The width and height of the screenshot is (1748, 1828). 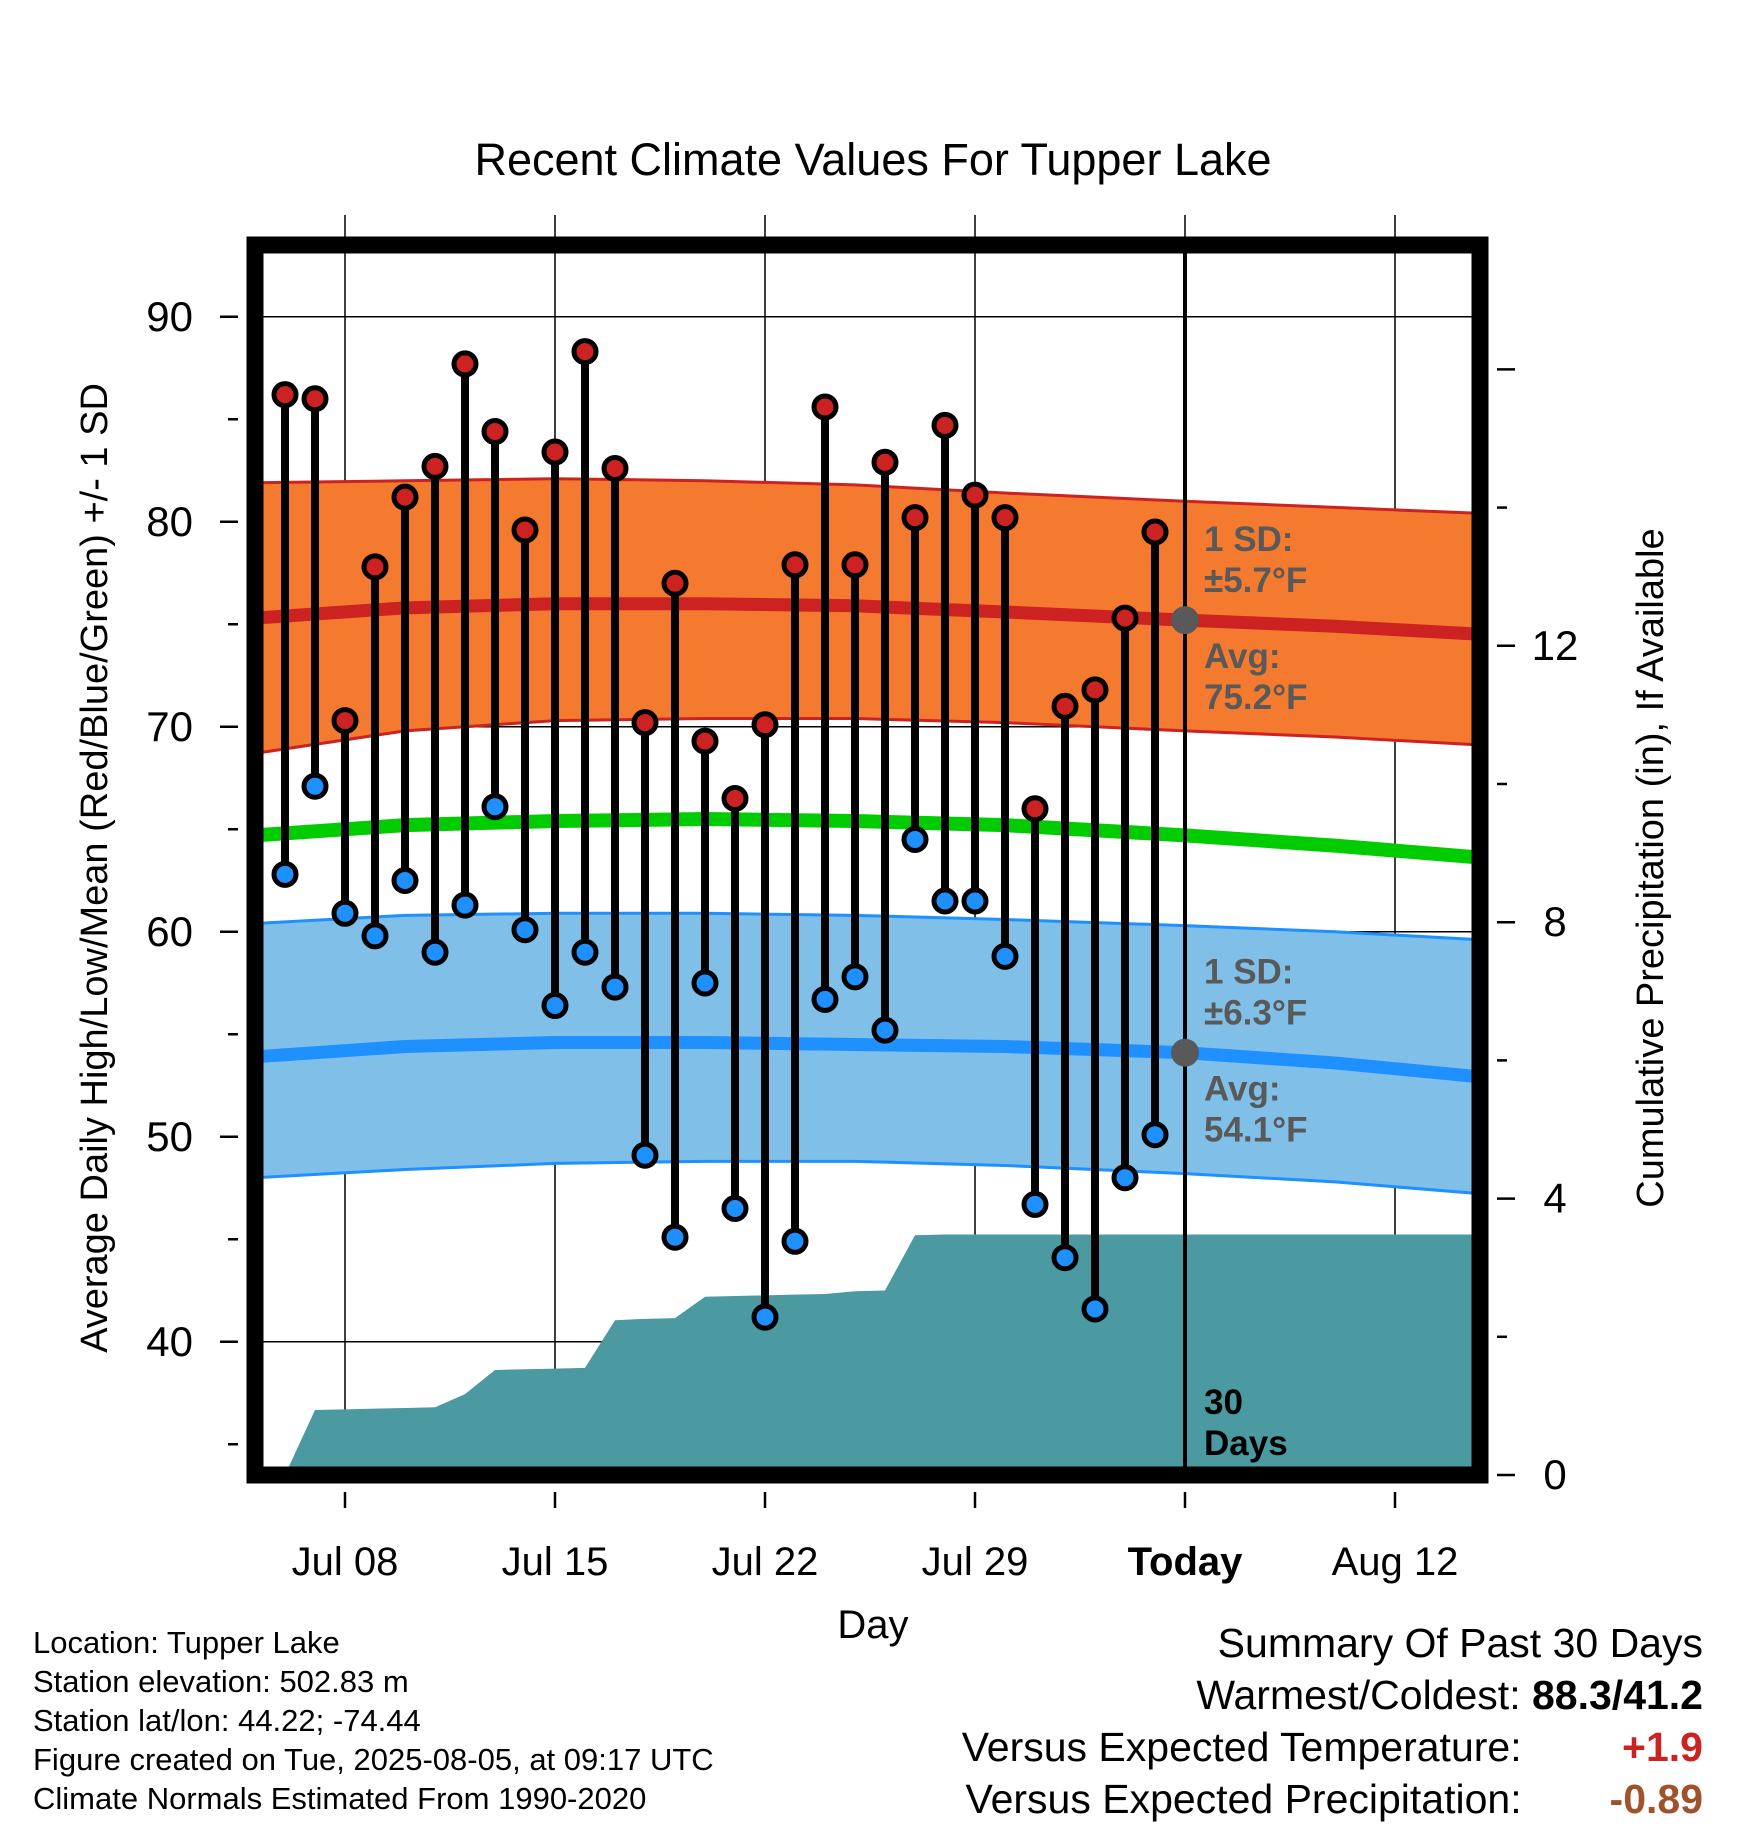 What do you see at coordinates (169, 1341) in the screenshot?
I see `y-tick-label-40: 40` at bounding box center [169, 1341].